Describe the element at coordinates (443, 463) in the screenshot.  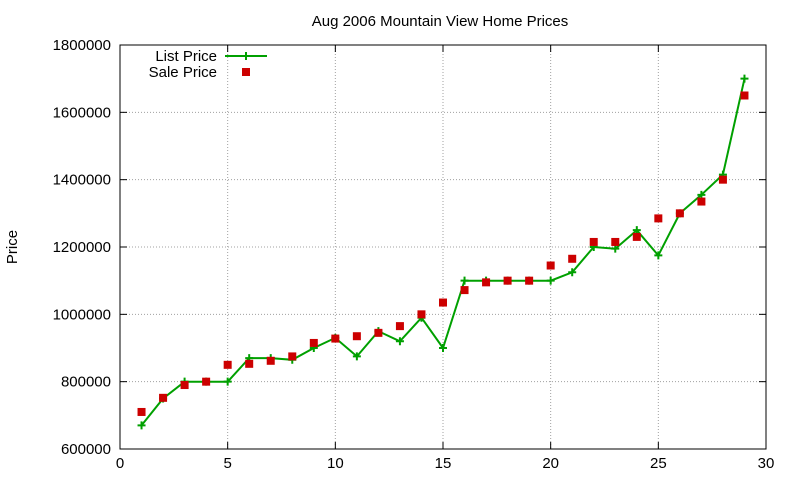
I see `x-tick-label: 15` at that location.